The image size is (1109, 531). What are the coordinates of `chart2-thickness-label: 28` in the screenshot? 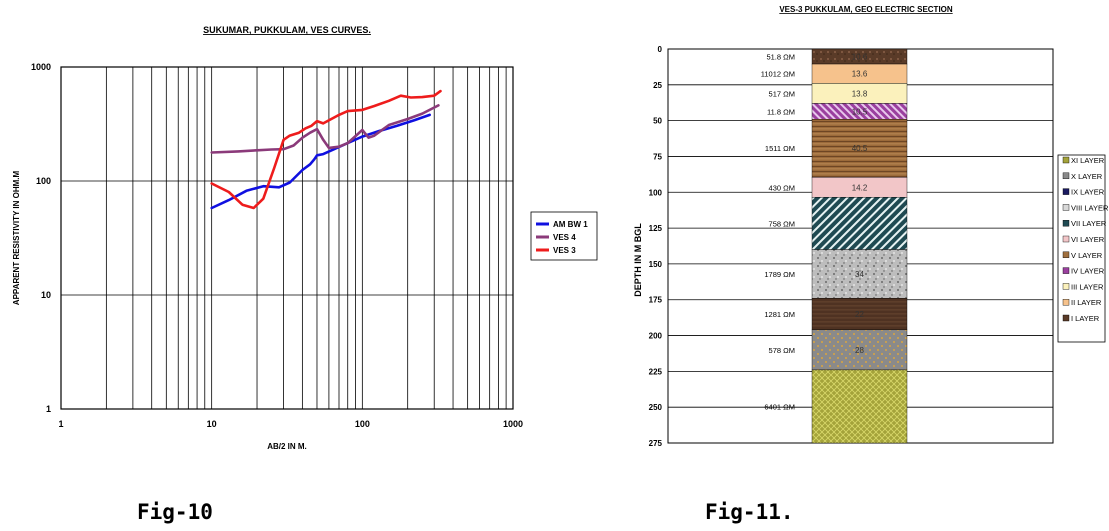 It's located at (859, 350).